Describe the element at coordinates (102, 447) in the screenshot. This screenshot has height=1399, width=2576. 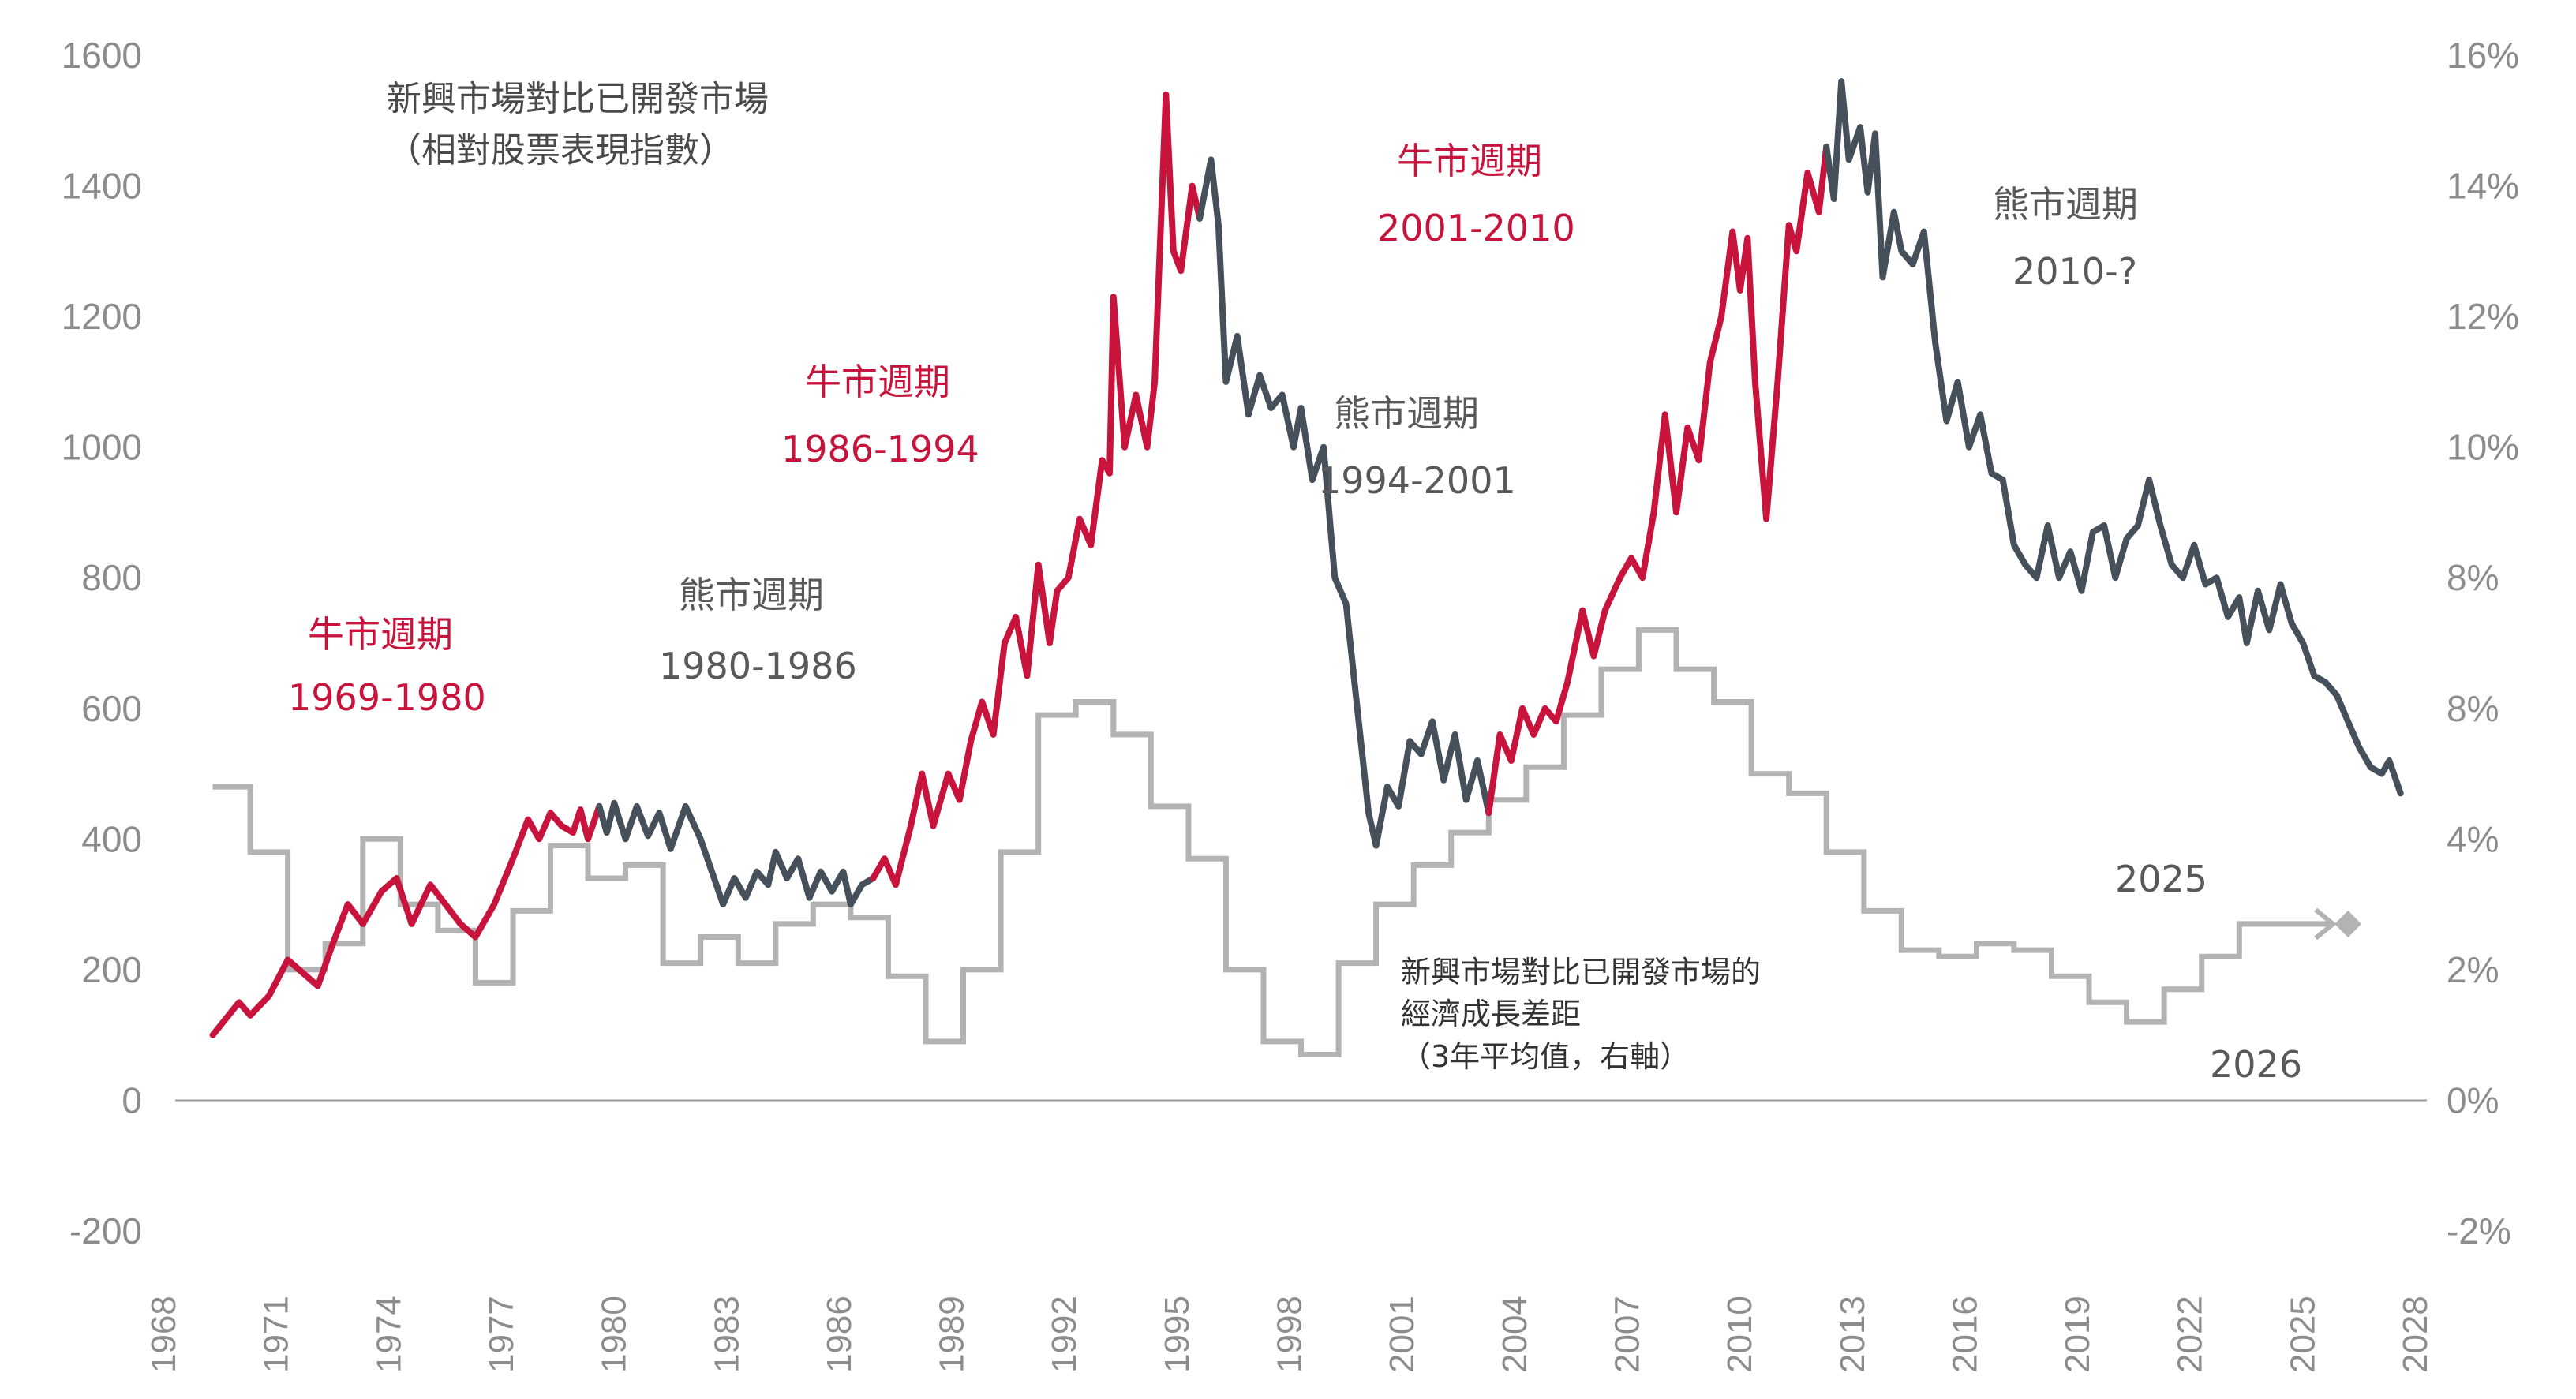
I see `y-left-tick-label: 1000` at that location.